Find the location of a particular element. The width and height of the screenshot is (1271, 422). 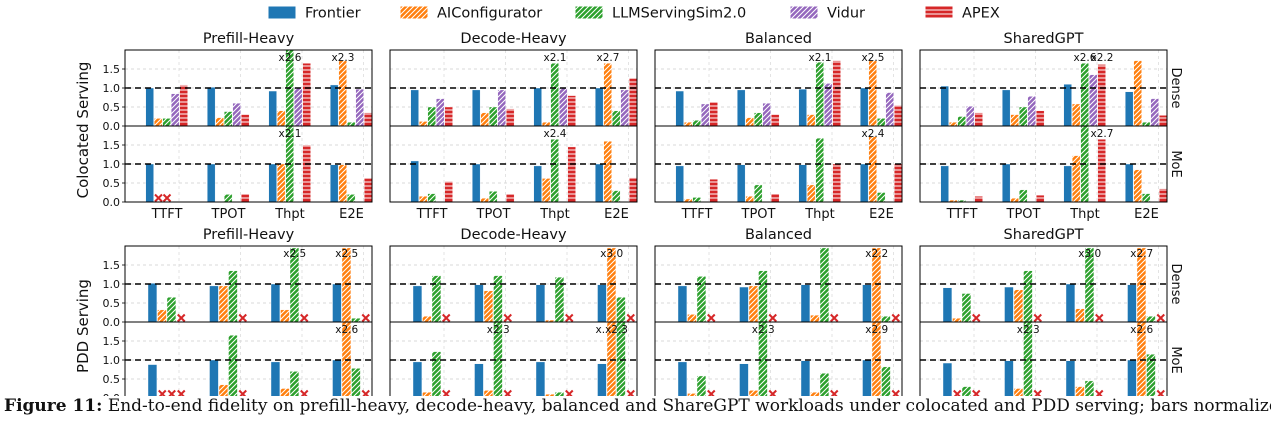

overflow-annotation: x2.7 is located at coordinates (608, 58).